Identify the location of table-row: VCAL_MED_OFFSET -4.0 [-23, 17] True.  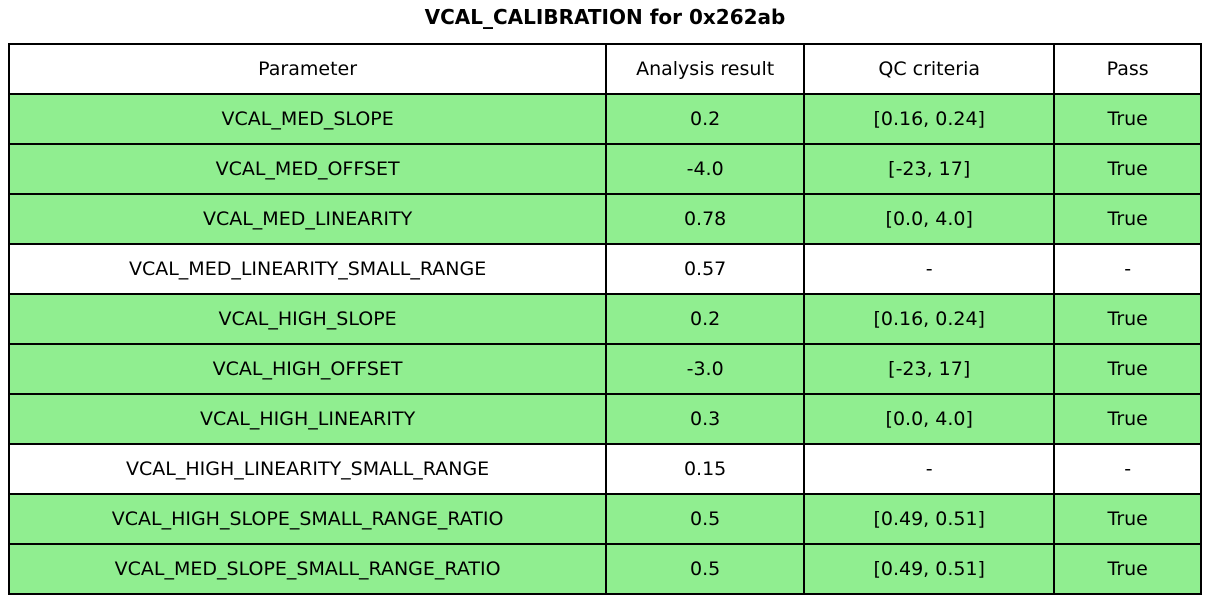
(604, 169).